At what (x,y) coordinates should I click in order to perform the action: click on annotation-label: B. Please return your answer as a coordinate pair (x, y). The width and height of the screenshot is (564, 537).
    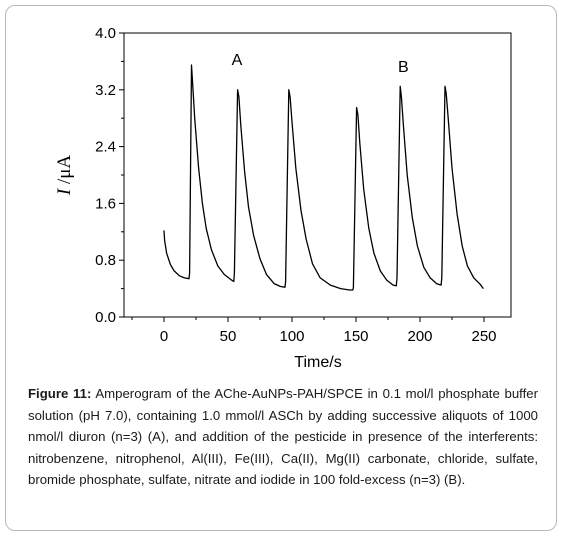
    Looking at the image, I should click on (403, 67).